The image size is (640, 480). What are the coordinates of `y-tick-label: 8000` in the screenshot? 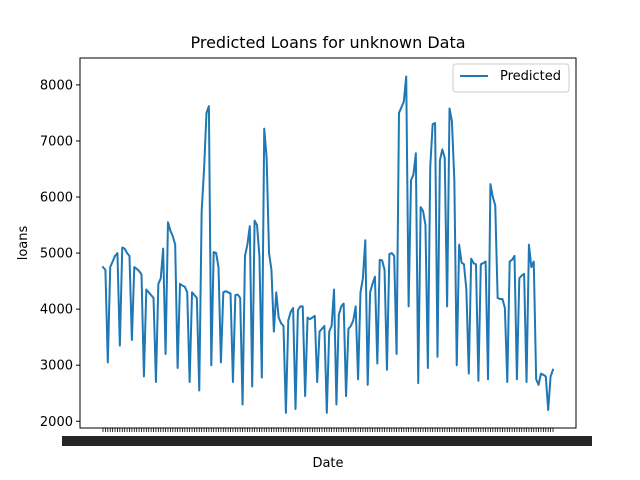 It's located at (56, 85).